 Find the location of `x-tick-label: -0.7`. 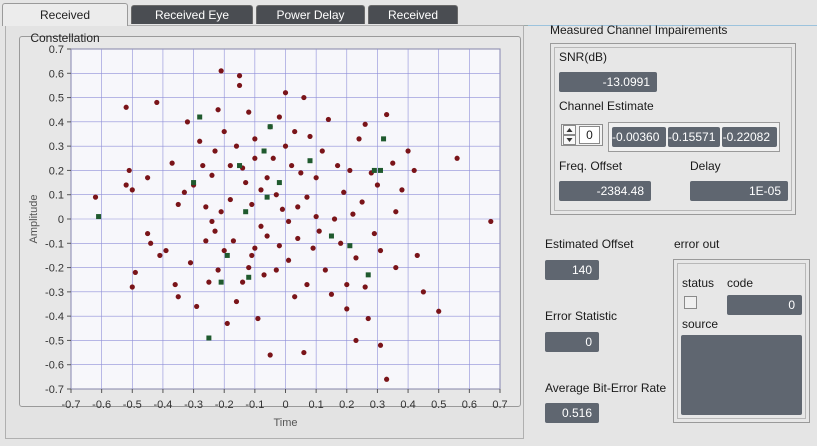

x-tick-label: -0.7 is located at coordinates (71, 405).